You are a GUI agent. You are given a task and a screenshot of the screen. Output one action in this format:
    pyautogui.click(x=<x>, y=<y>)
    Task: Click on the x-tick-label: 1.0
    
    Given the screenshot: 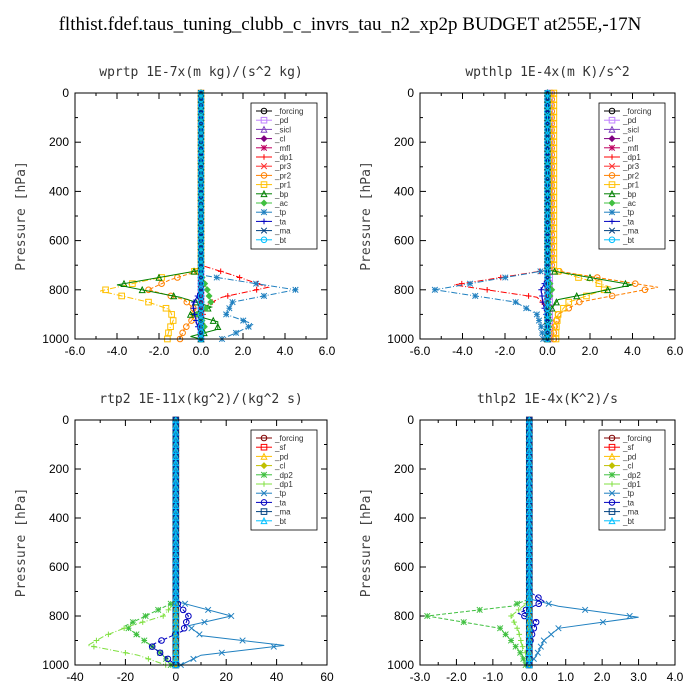 What is the action you would take?
    pyautogui.click(x=565, y=677)
    